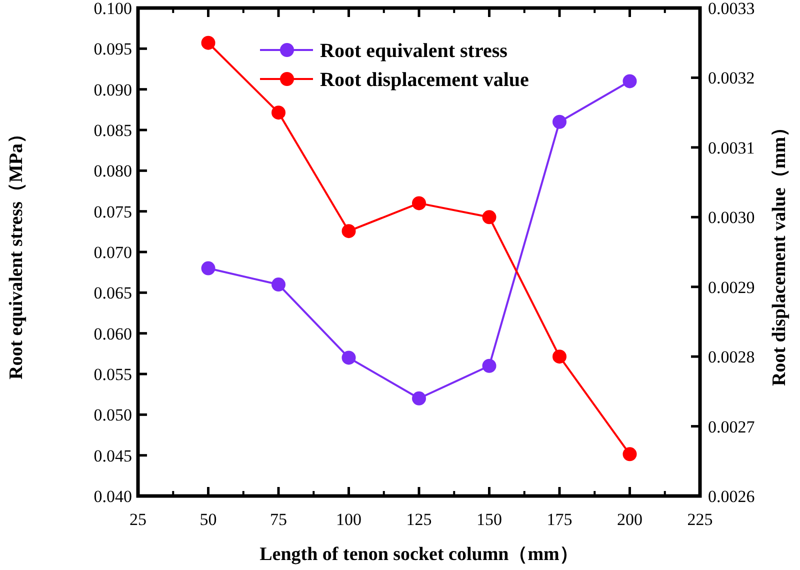 The width and height of the screenshot is (800, 570). What do you see at coordinates (113, 456) in the screenshot?
I see `y-tick-label: 0.045` at bounding box center [113, 456].